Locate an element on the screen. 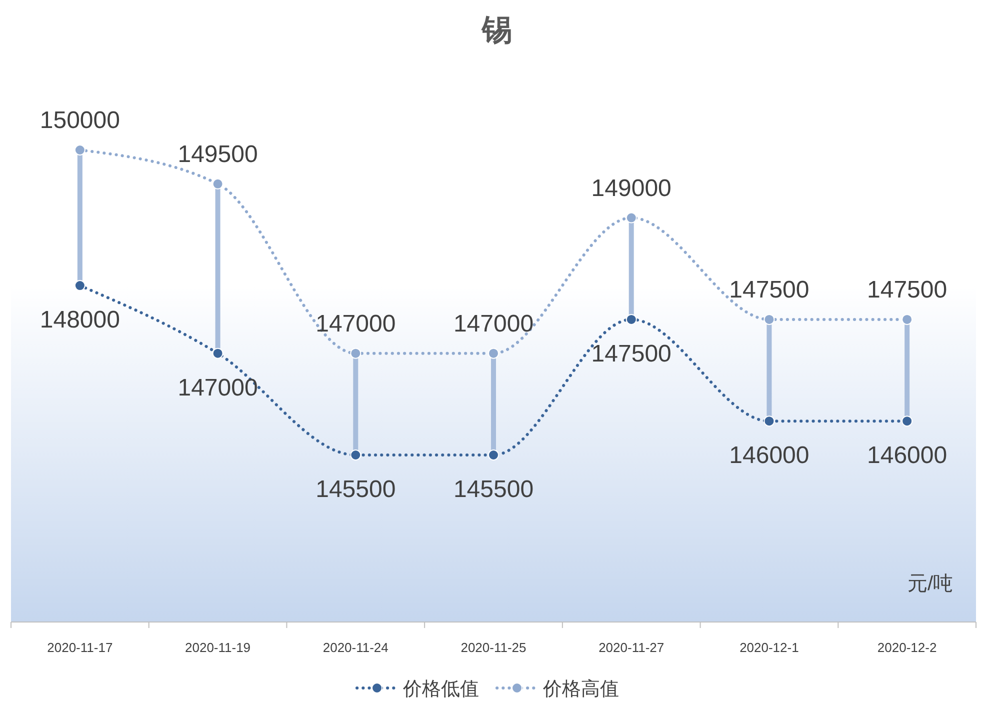 The height and width of the screenshot is (712, 994). x-tick-label: 2020-11-25 is located at coordinates (493, 647).